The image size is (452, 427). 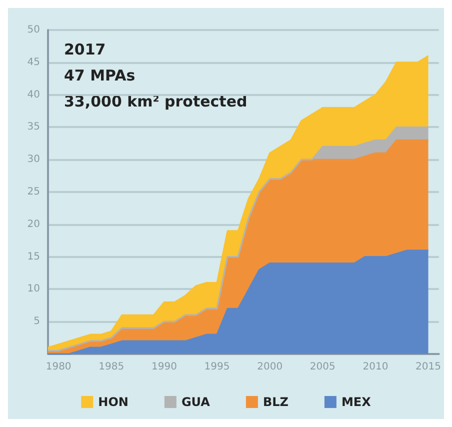 I want to click on legend-label: HON, so click(x=113, y=402).